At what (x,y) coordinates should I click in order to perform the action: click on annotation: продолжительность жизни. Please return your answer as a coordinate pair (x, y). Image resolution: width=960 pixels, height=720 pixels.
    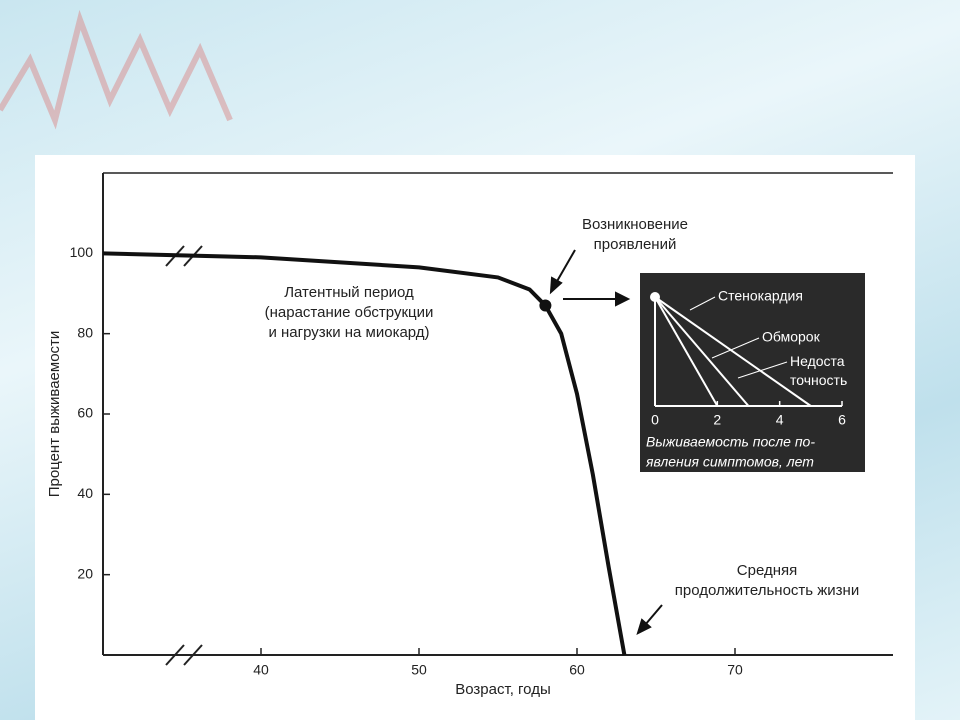
    Looking at the image, I should click on (767, 590).